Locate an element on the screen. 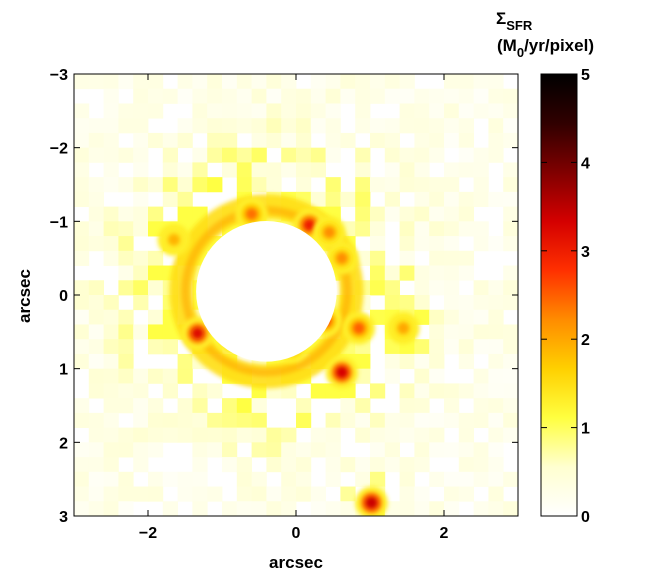 The width and height of the screenshot is (653, 574). hotspot-layer is located at coordinates (341, 372).